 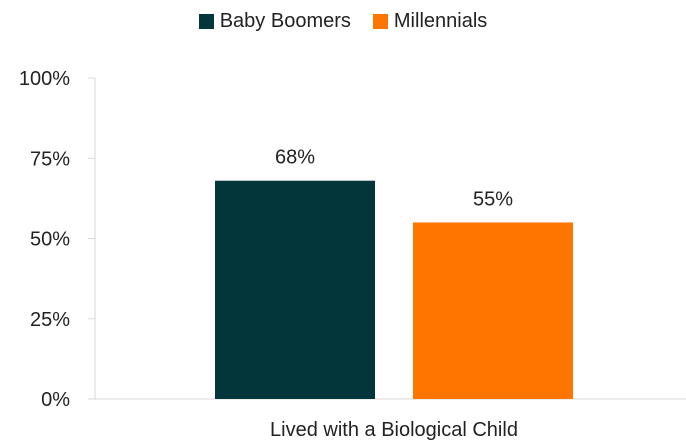 What do you see at coordinates (394, 430) in the screenshot?
I see `x-category-label: Lived with a Biological Child` at bounding box center [394, 430].